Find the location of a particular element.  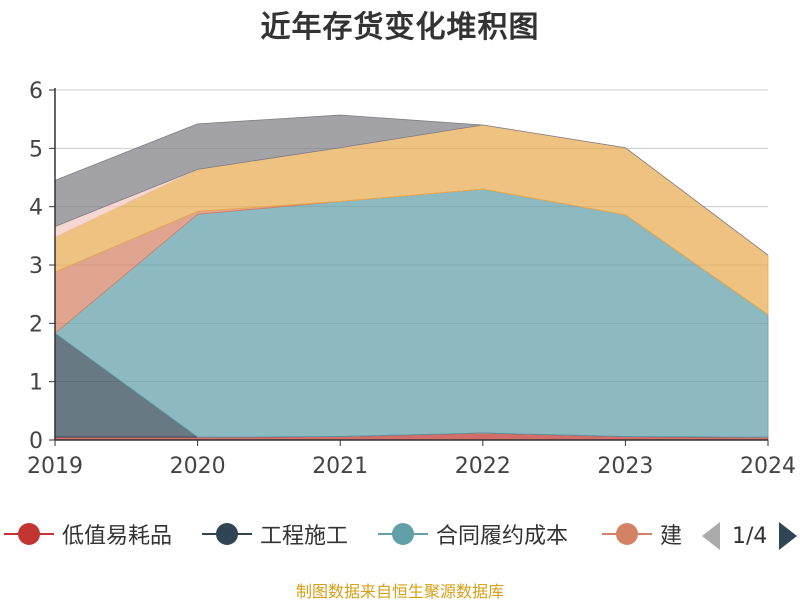

legend-pager: 1/4 is located at coordinates (750, 536).